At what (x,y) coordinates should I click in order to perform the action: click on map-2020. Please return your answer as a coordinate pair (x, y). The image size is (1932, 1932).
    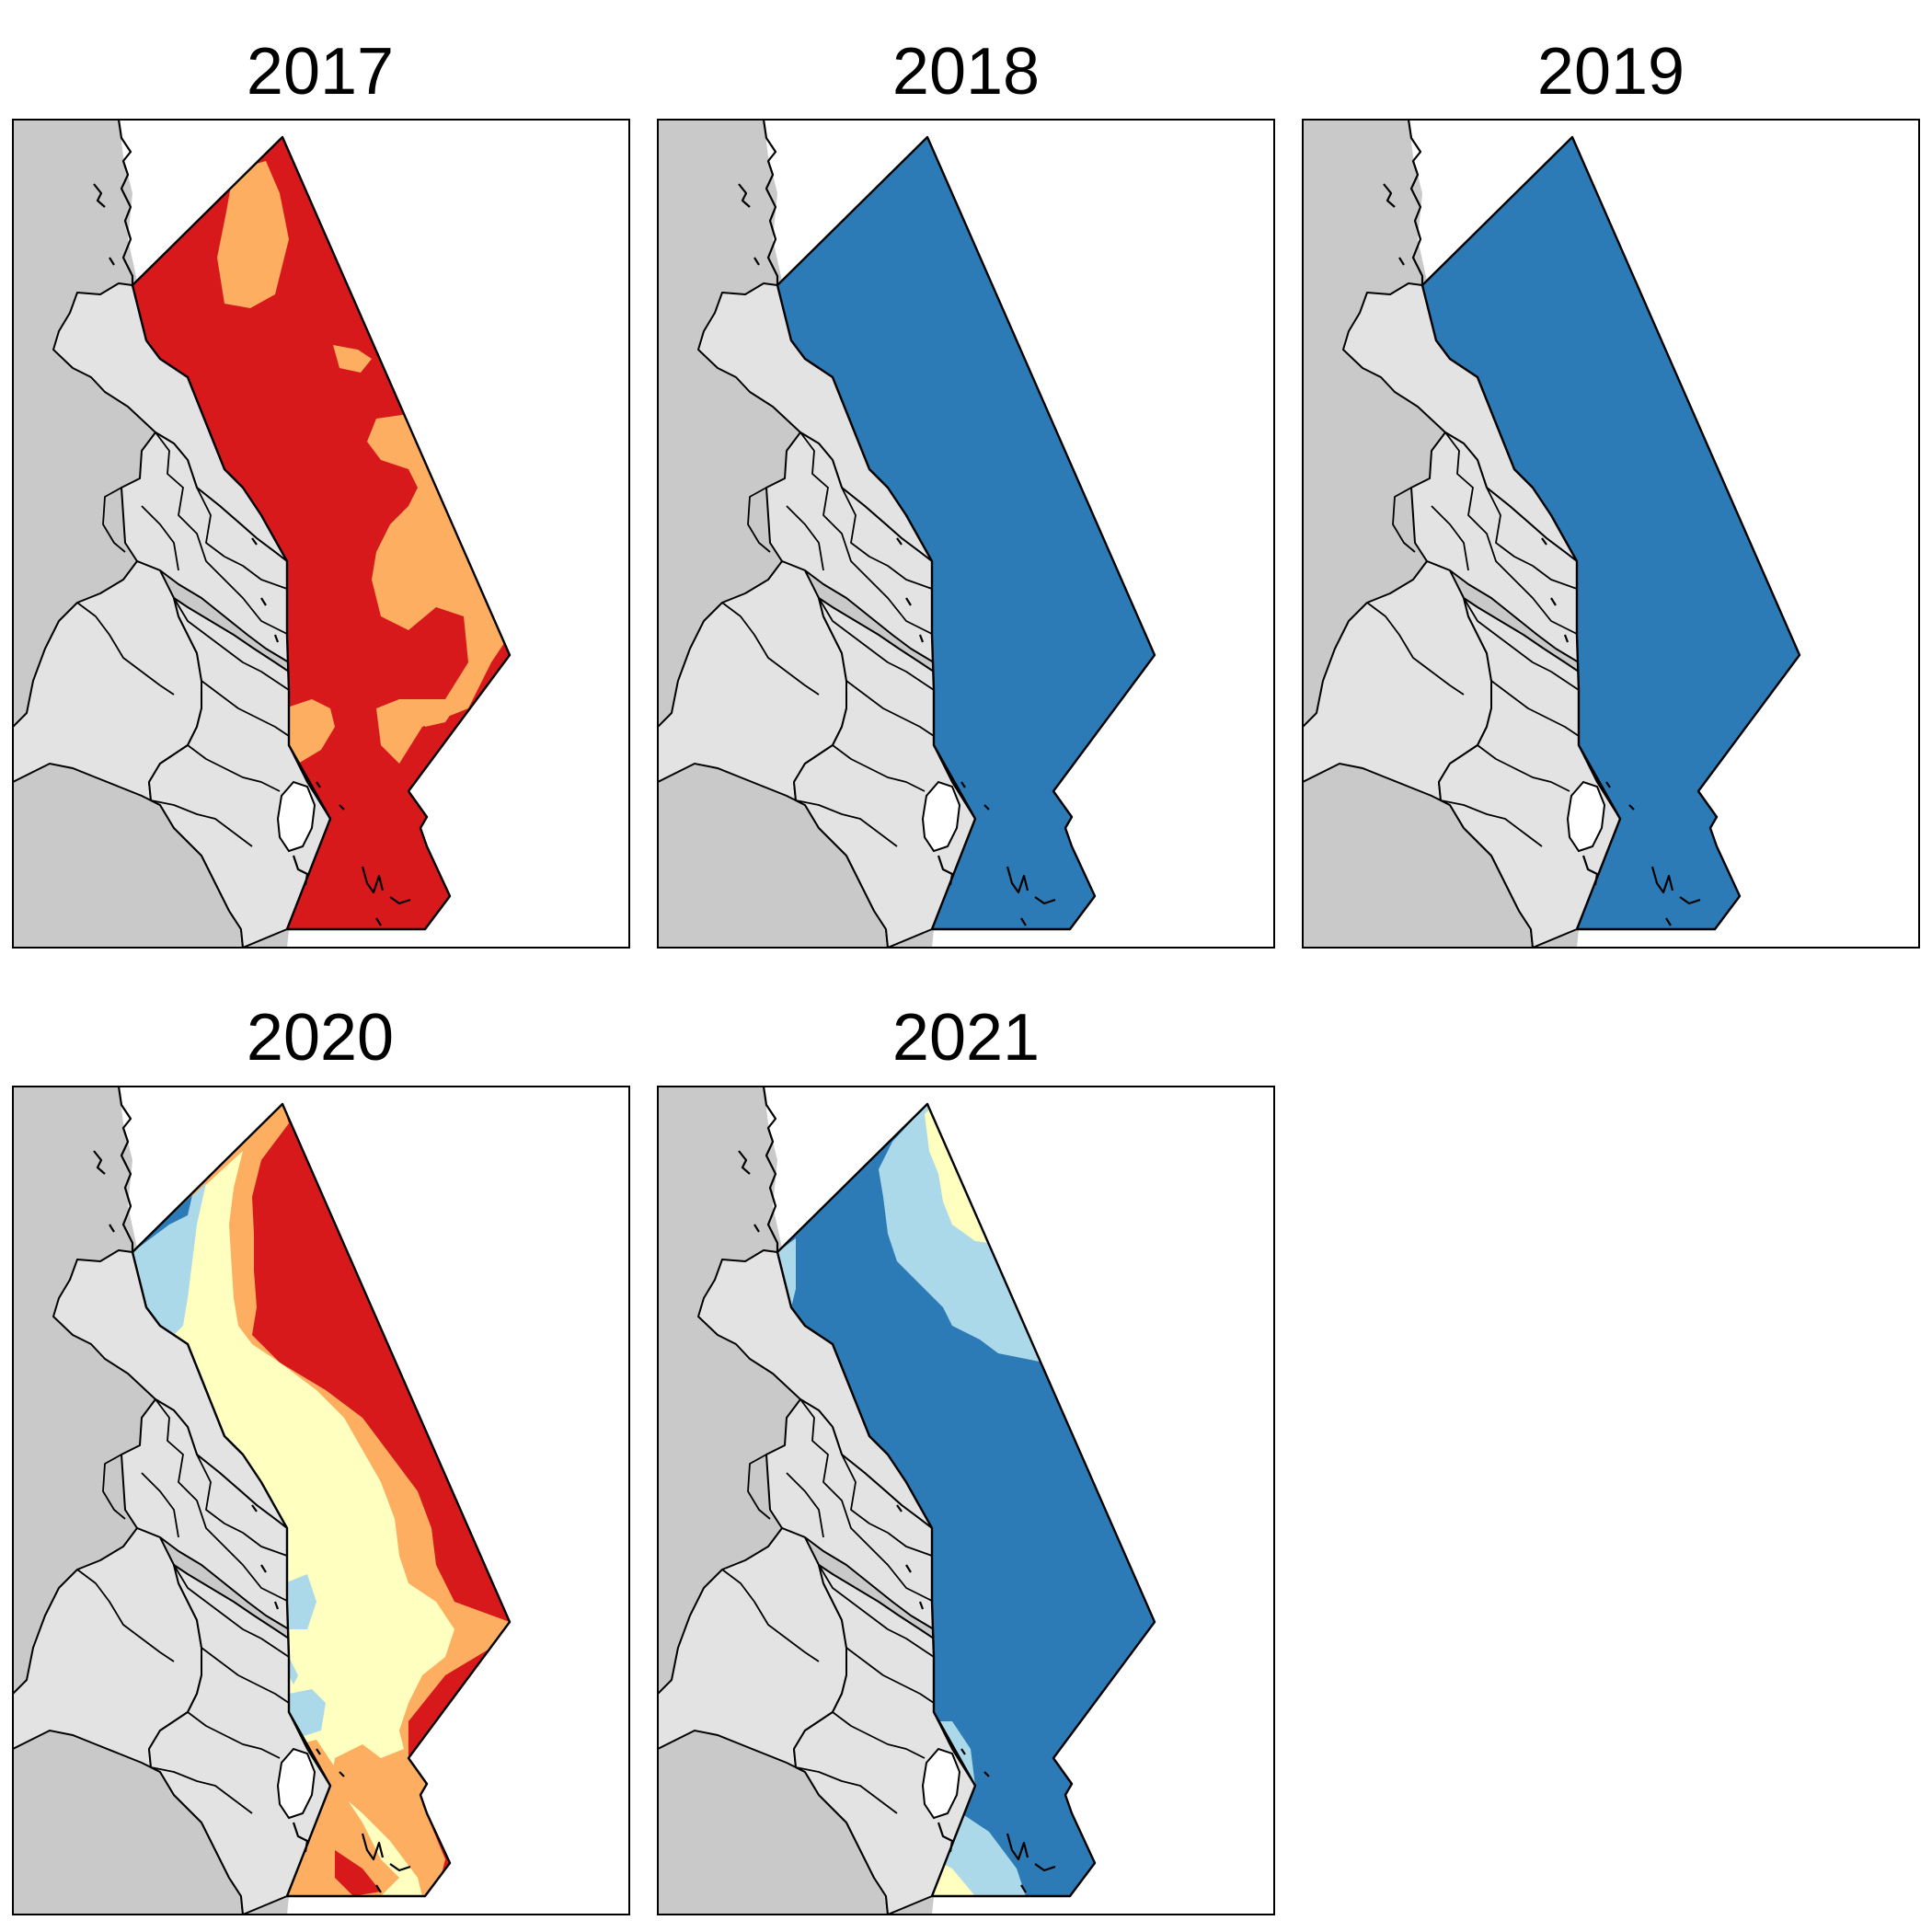
    Looking at the image, I should click on (321, 1501).